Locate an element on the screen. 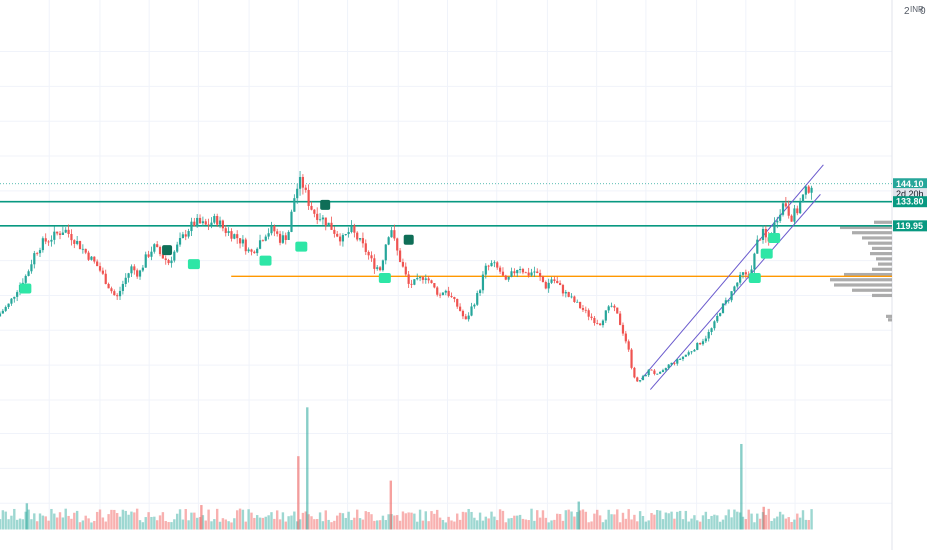  price-tags: 144.10 2d 20h 133.80 119.95 is located at coordinates (910, 205).